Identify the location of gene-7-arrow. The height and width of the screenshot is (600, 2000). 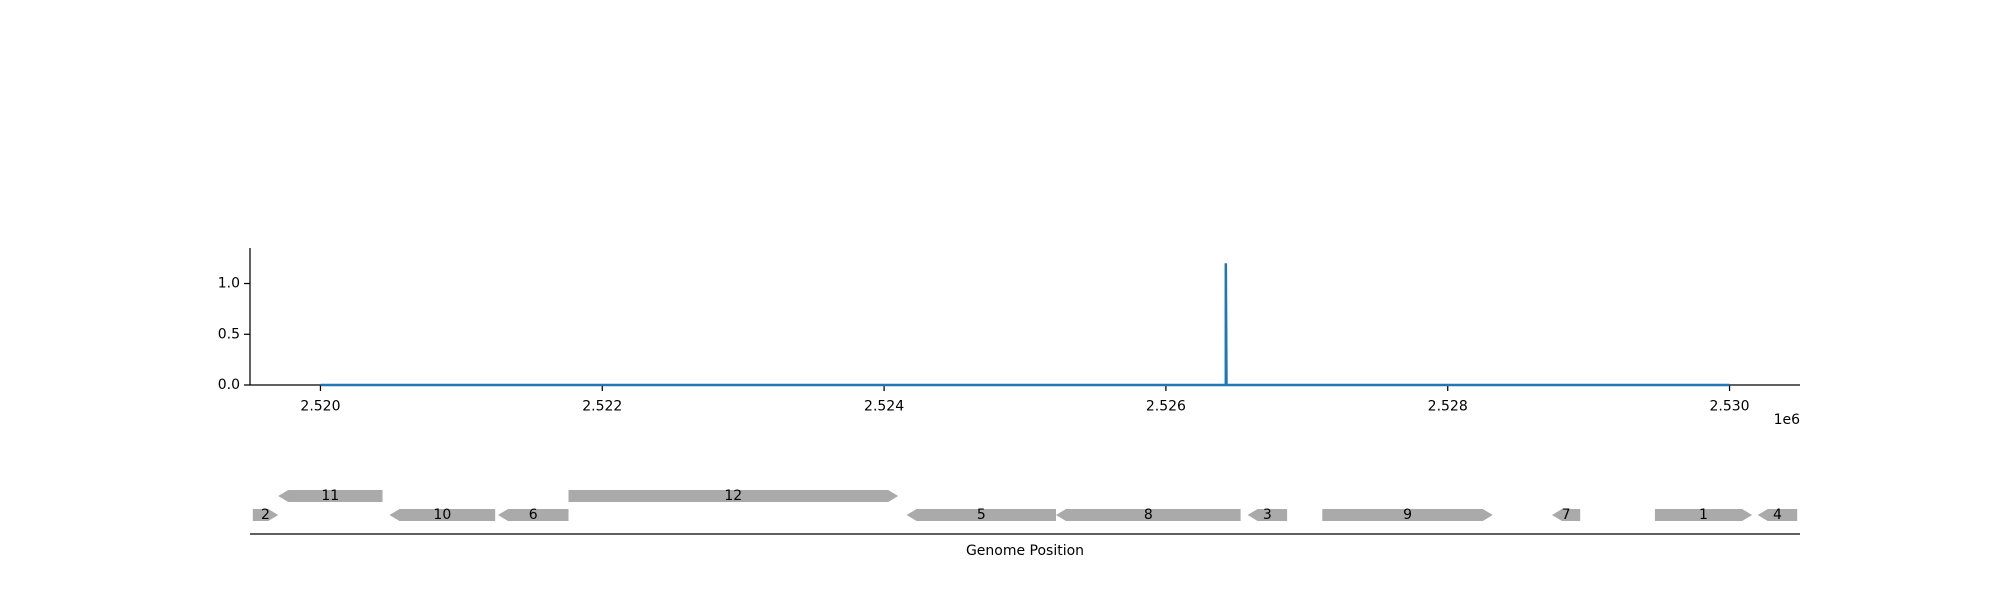
(1566, 515).